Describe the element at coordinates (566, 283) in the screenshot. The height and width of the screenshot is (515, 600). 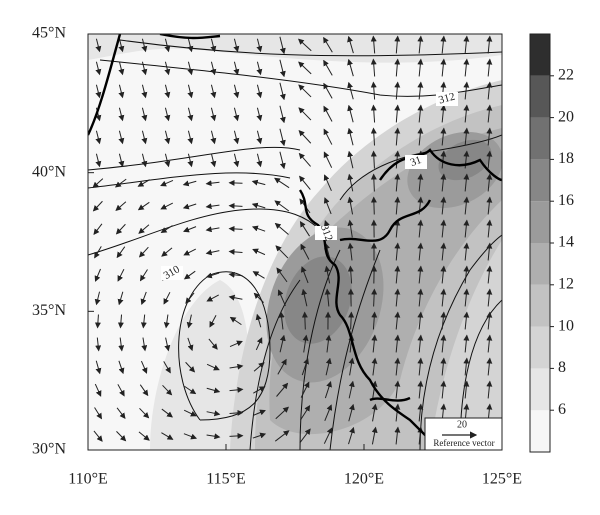
I see `colorbar-tick-label: 12` at that location.